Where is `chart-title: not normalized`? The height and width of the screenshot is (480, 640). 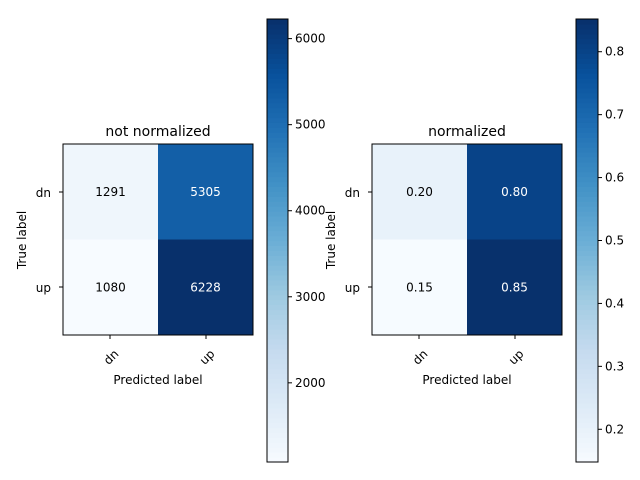 chart-title: not normalized is located at coordinates (157, 132).